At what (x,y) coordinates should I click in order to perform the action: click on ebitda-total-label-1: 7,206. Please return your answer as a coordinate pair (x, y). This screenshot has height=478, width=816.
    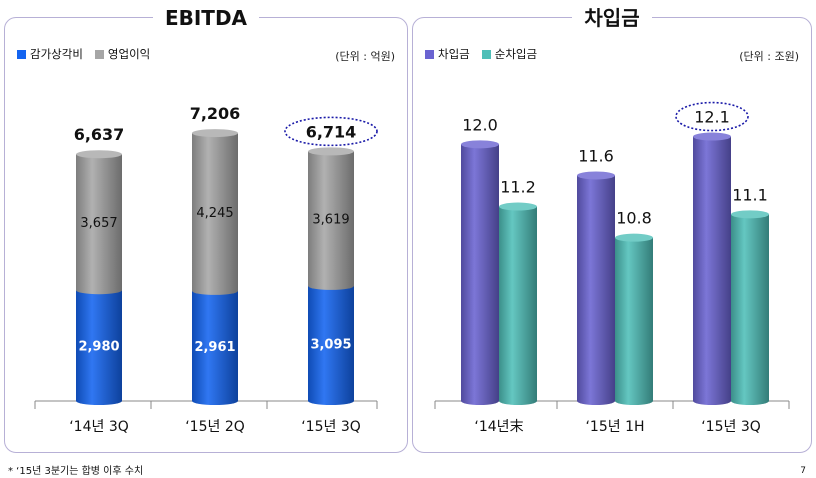
    Looking at the image, I should click on (215, 113).